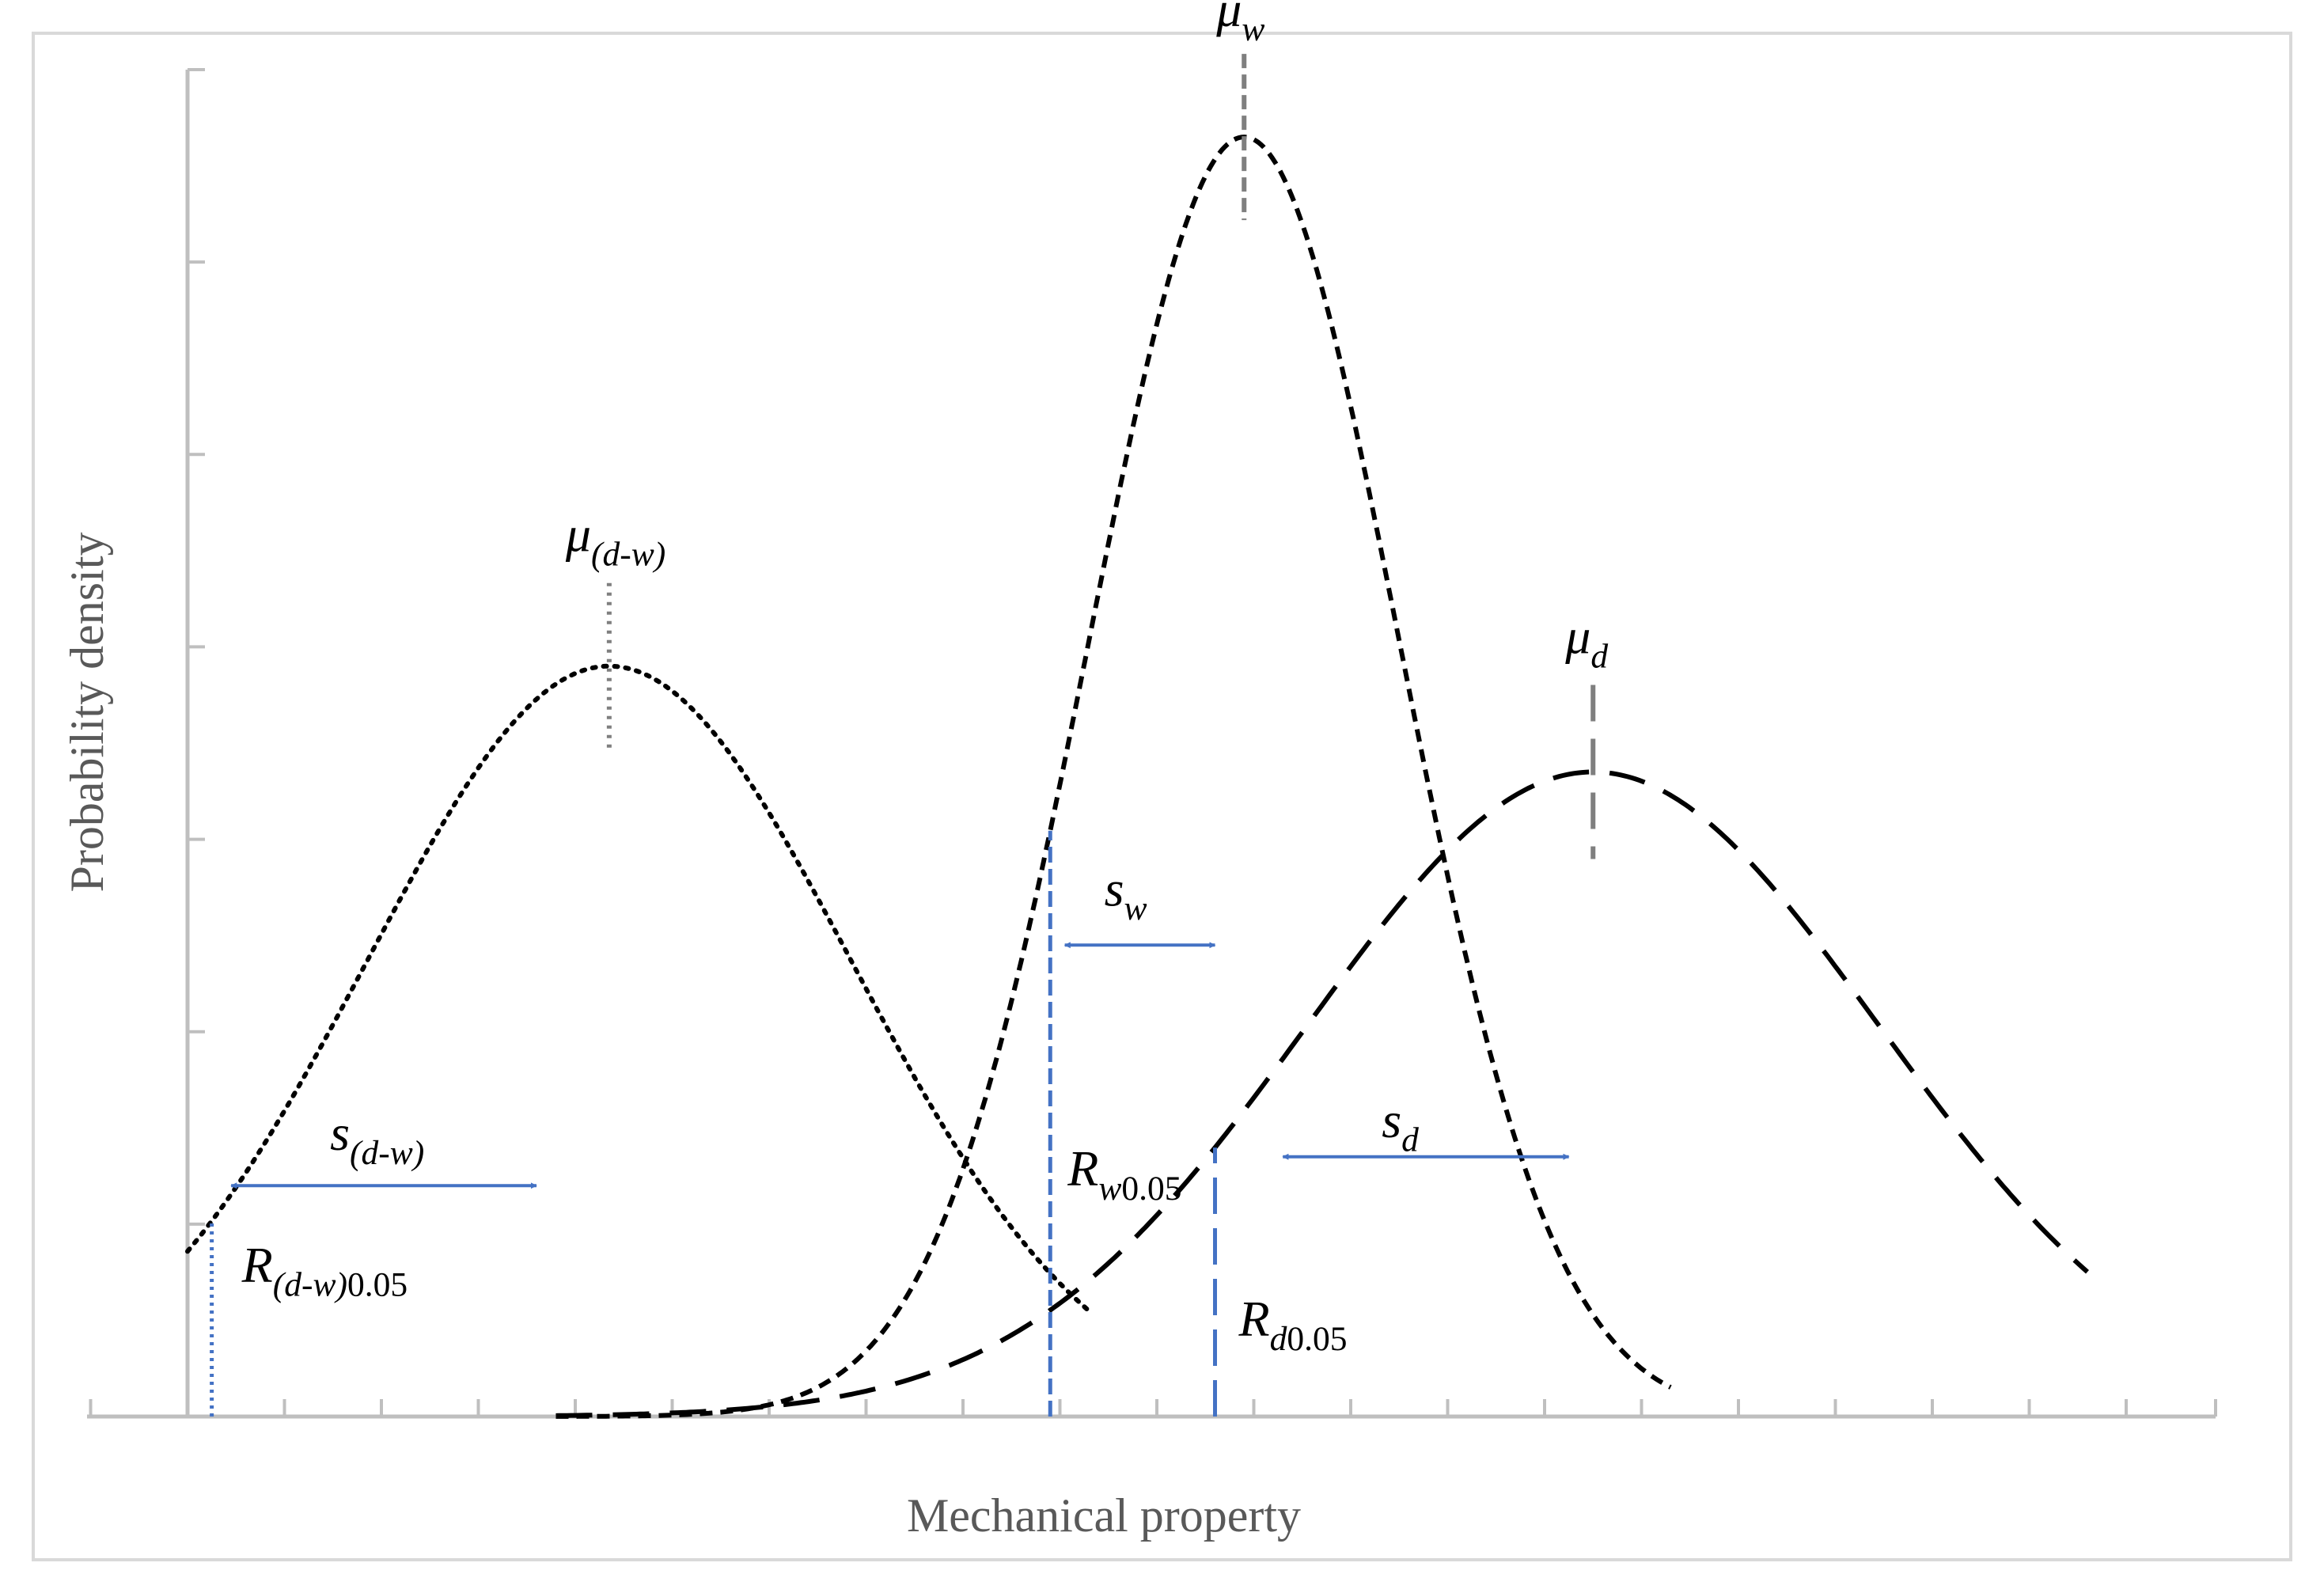 This screenshot has width=2324, height=1593. Describe the element at coordinates (1586, 641) in the screenshot. I see `label-mu-d: μd` at that location.